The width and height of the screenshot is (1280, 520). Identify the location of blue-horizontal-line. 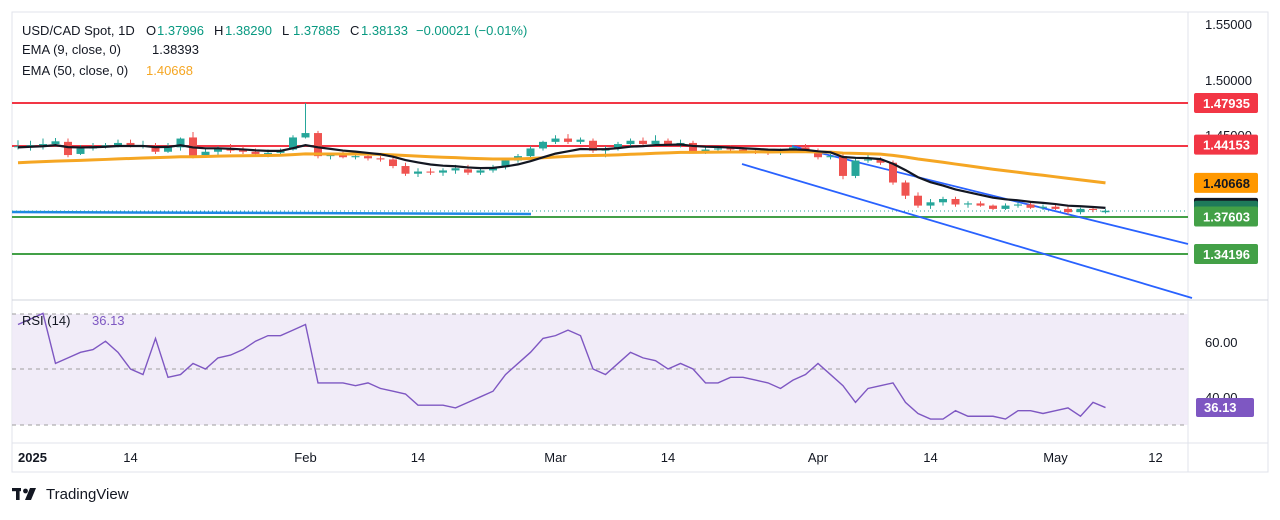
(271, 213).